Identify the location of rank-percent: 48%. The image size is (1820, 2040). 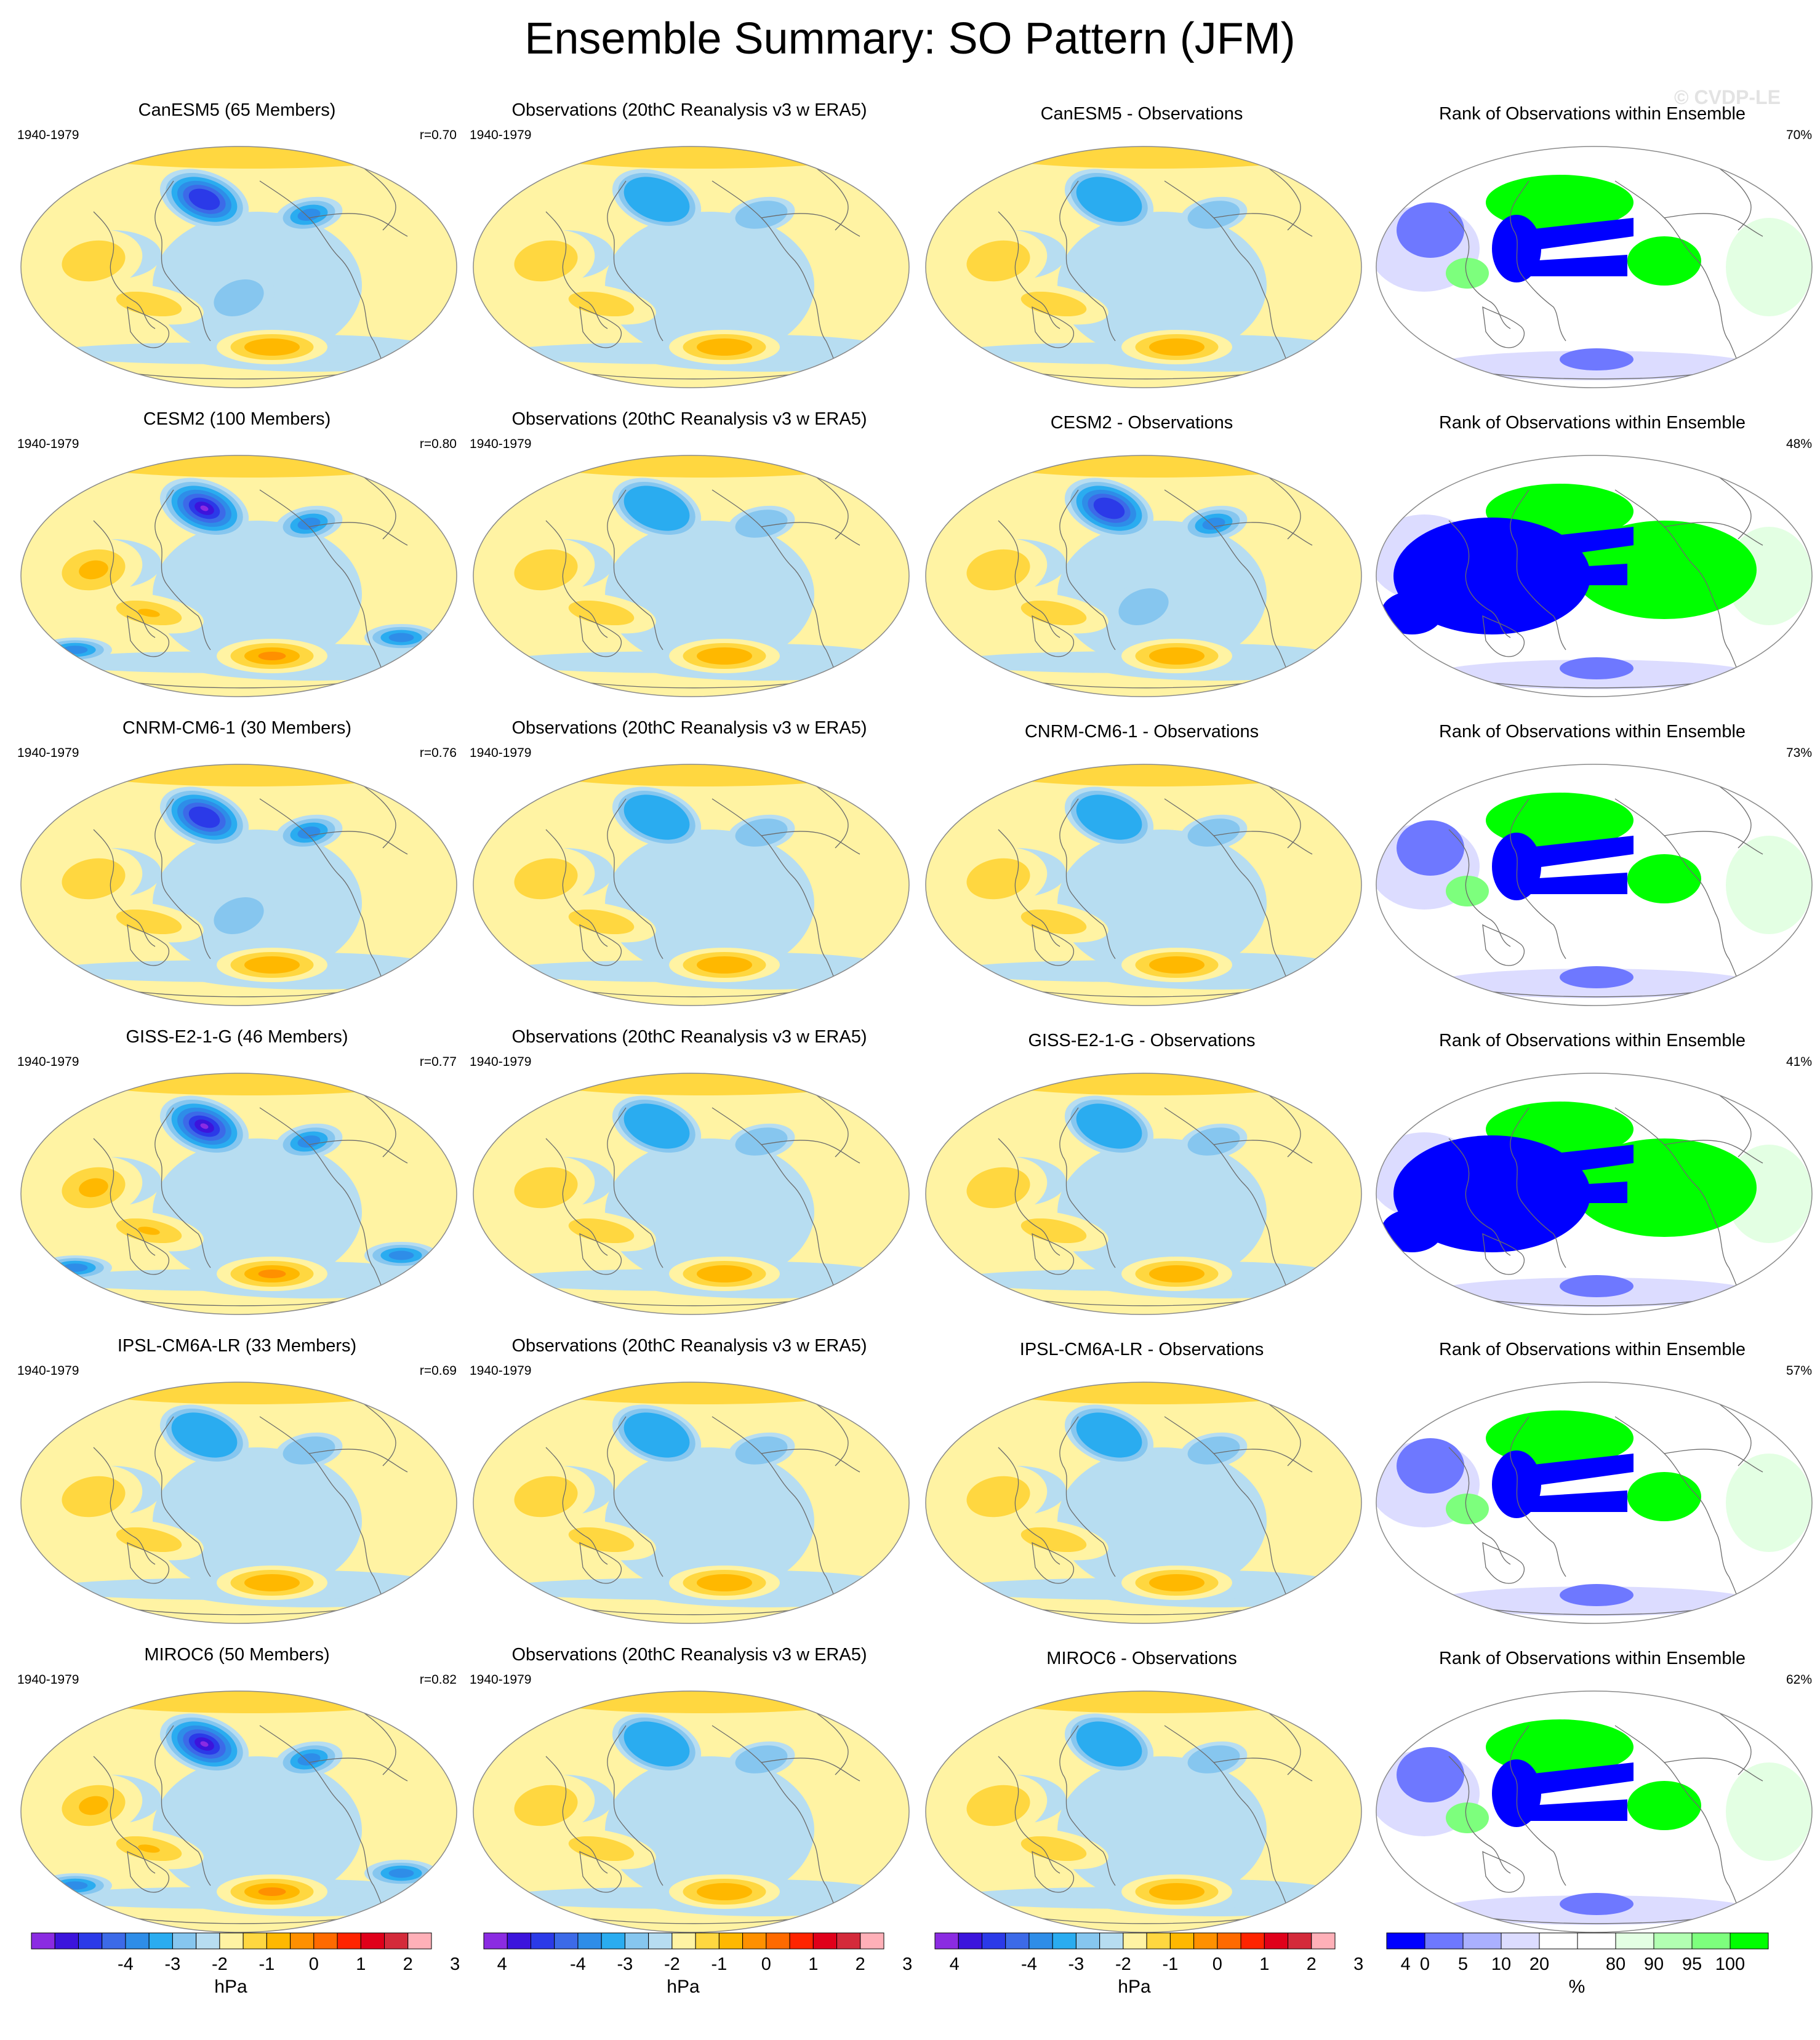
(1799, 444).